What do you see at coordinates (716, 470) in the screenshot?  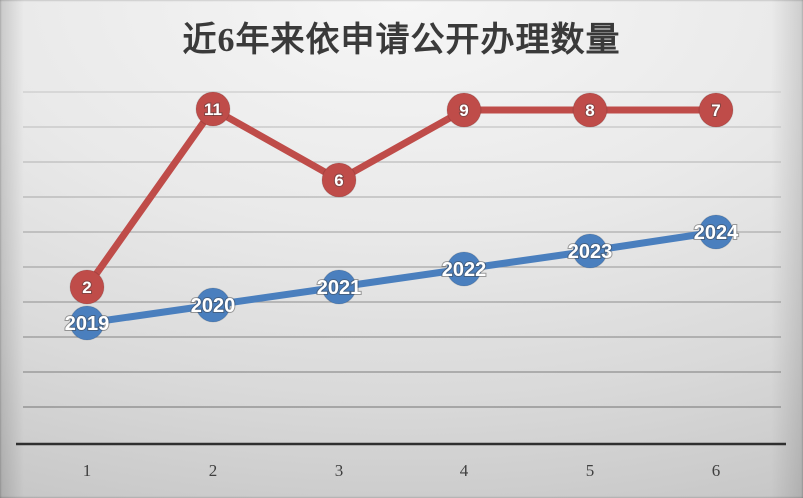 I see `x-axis-tick-label: 6` at bounding box center [716, 470].